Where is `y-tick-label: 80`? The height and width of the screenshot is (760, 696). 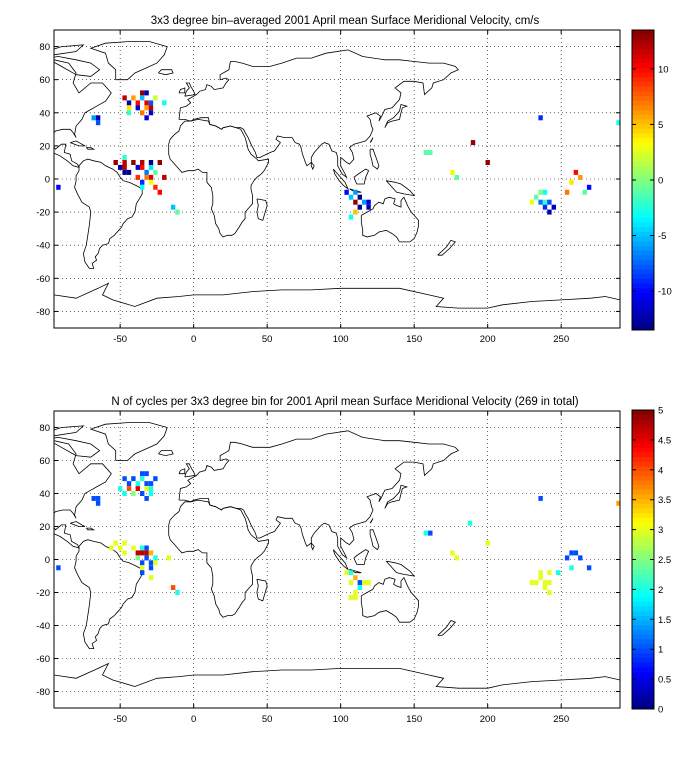 y-tick-label: 80 is located at coordinates (44, 428).